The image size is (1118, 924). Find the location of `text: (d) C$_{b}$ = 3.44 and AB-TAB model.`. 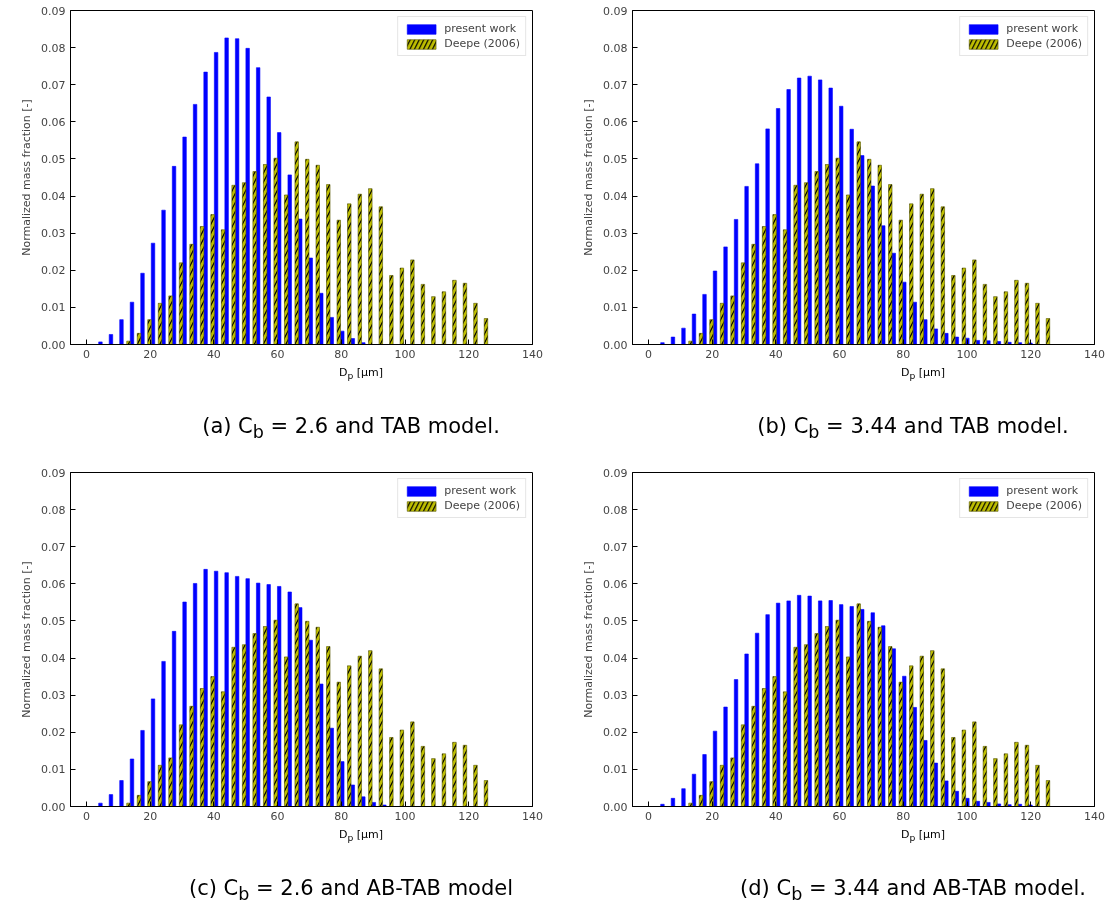

text: (d) C$_{b}$ = 3.44 and AB-TAB model. is located at coordinates (913, 891).